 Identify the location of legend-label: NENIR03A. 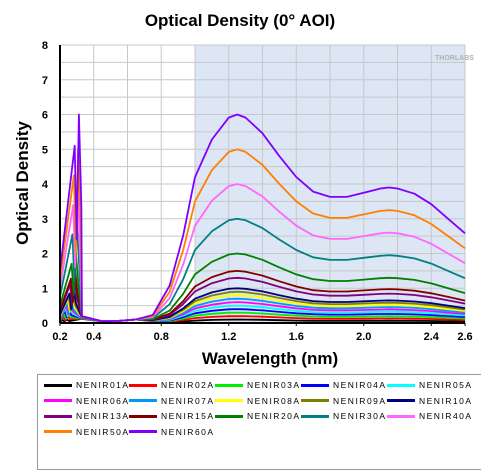
(274, 385).